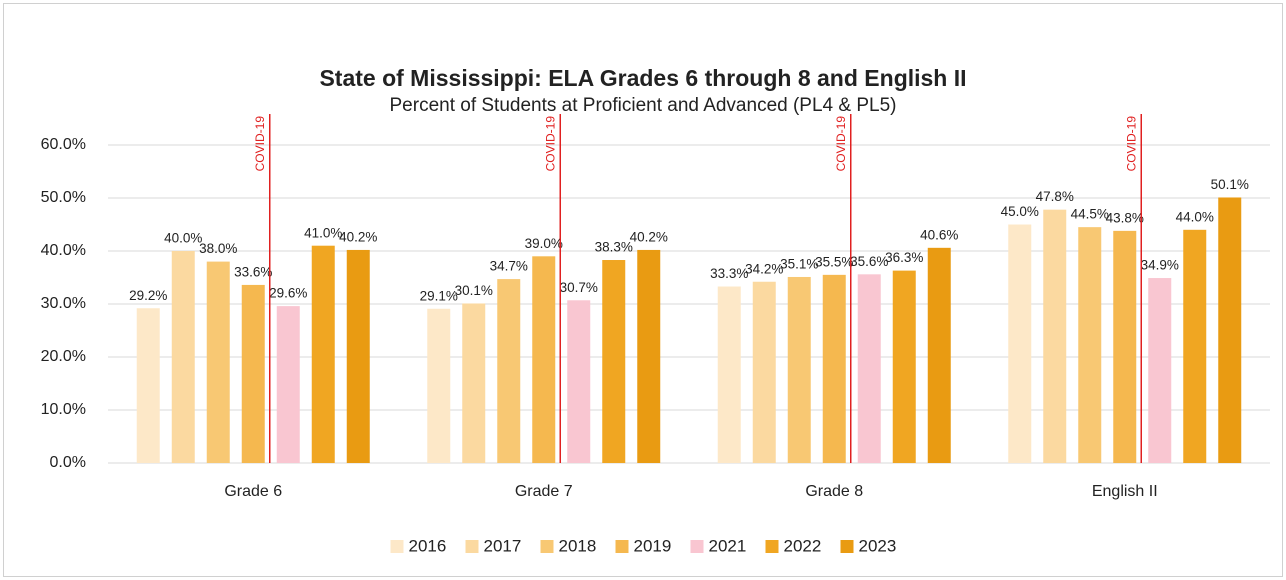 Image resolution: width=1286 pixels, height=580 pixels. What do you see at coordinates (63, 409) in the screenshot?
I see `y-tick-label: 10.0%` at bounding box center [63, 409].